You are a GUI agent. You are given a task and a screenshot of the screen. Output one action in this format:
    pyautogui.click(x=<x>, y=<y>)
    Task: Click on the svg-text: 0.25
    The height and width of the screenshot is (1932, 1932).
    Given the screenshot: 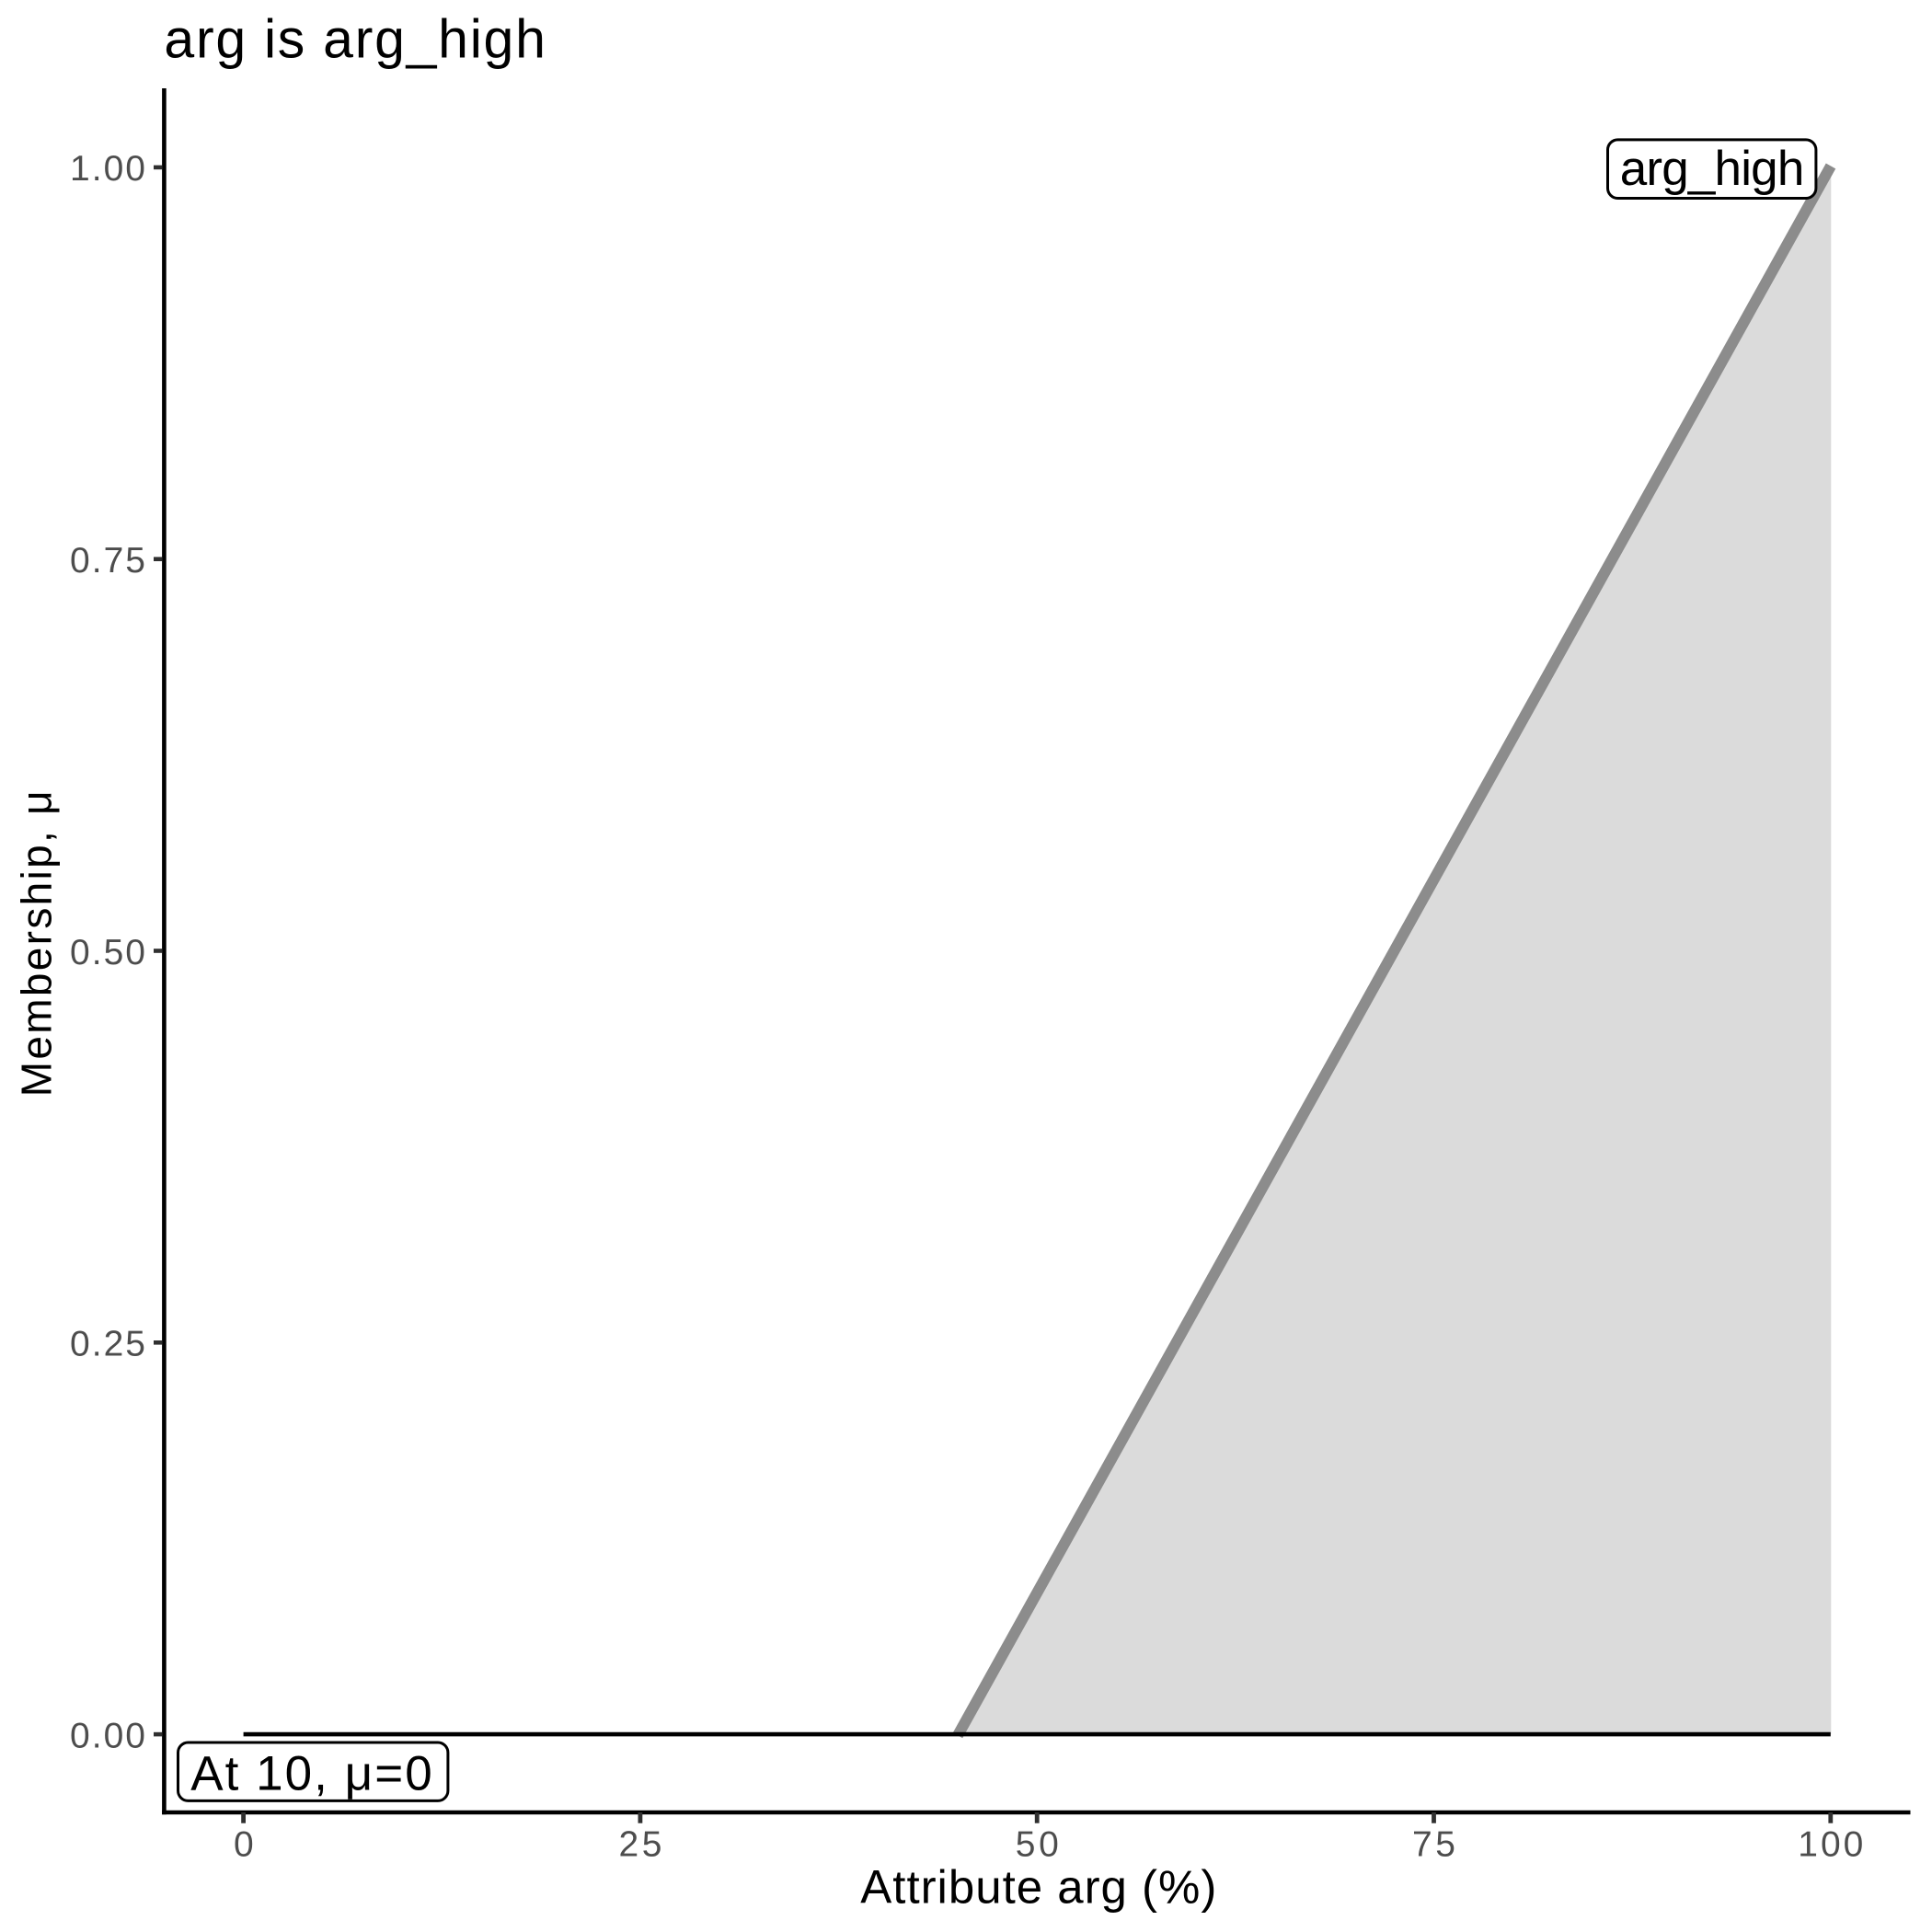 What is the action you would take?
    pyautogui.click(x=107, y=1344)
    